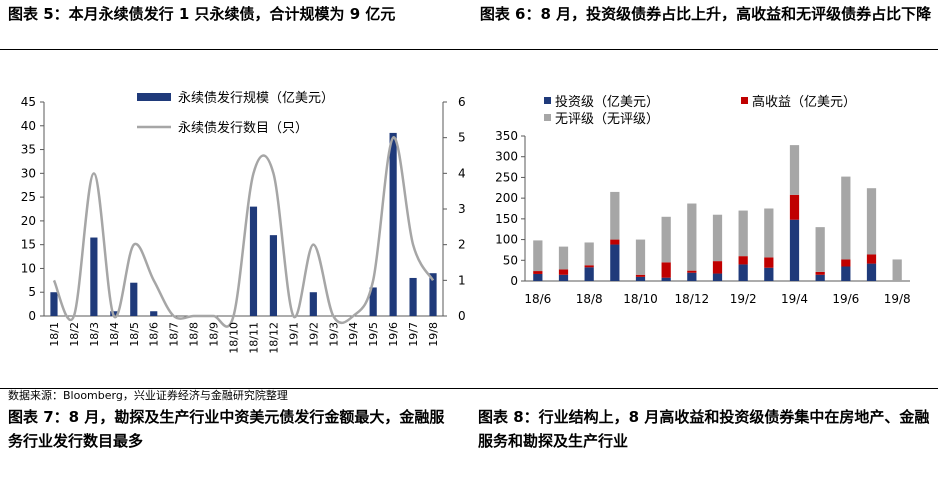 The width and height of the screenshot is (938, 478). What do you see at coordinates (462, 209) in the screenshot?
I see `right-y-tick-label: 3` at bounding box center [462, 209].